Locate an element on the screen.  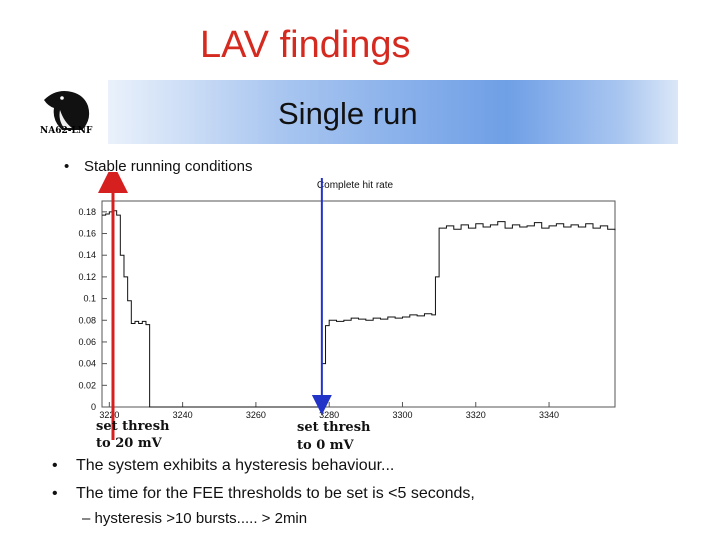
y-tick-label: 0.1 is located at coordinates (89, 299).